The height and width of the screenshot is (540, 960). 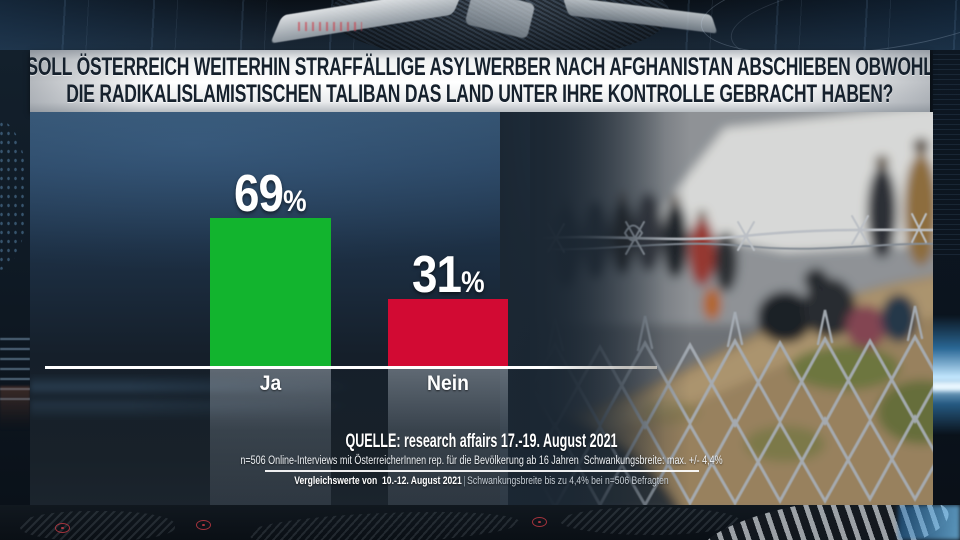 What do you see at coordinates (946, 375) in the screenshot?
I see `blue-light-band` at bounding box center [946, 375].